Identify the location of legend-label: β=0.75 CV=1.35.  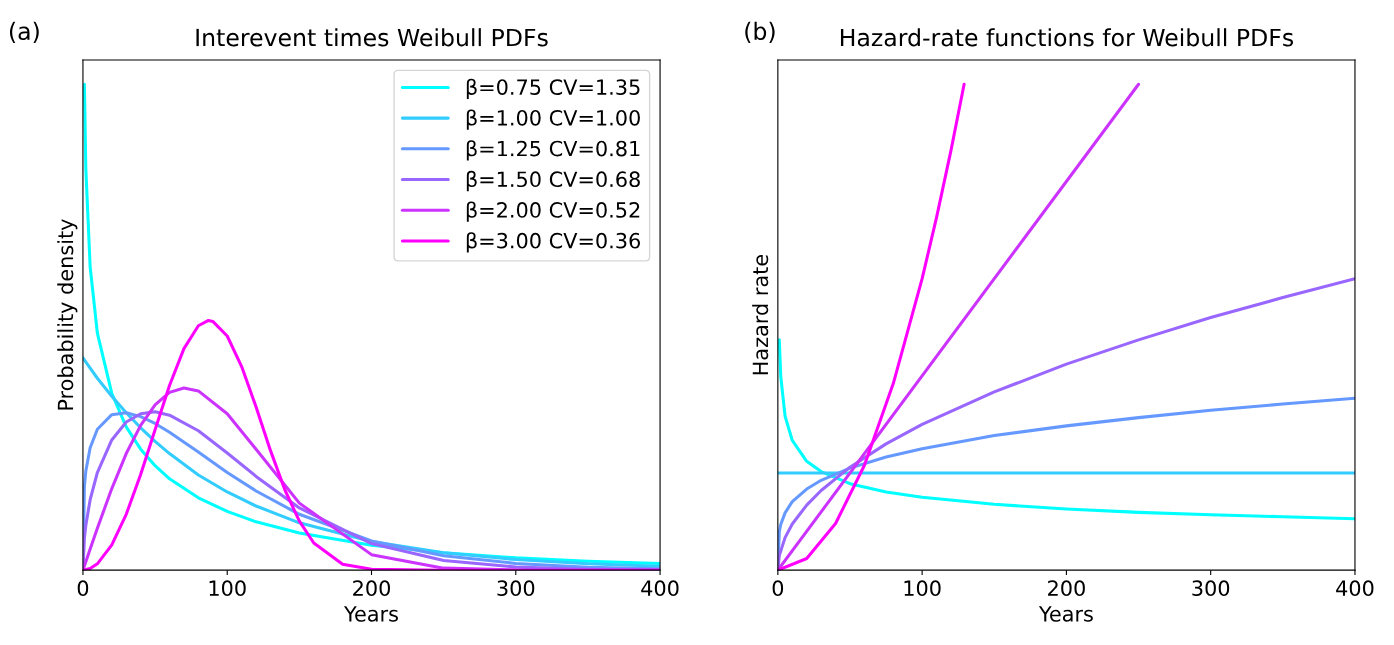
(553, 89).